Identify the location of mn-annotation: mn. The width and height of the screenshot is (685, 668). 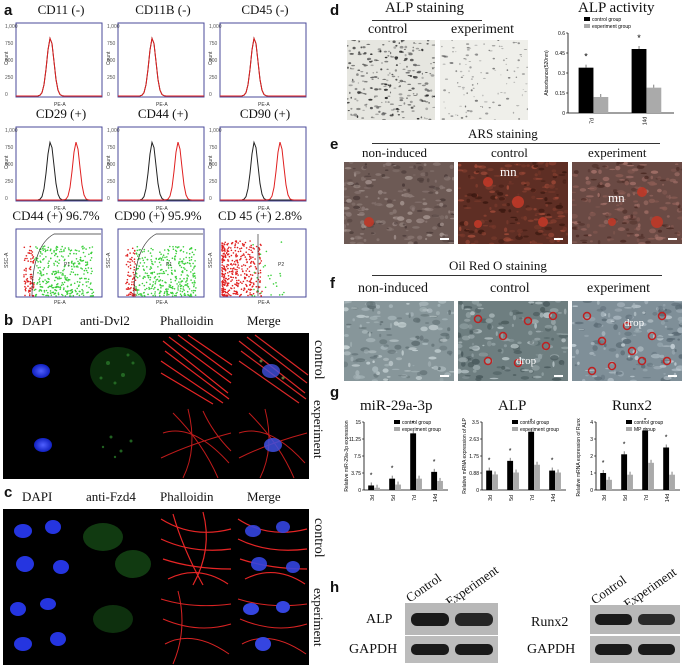
(616, 197).